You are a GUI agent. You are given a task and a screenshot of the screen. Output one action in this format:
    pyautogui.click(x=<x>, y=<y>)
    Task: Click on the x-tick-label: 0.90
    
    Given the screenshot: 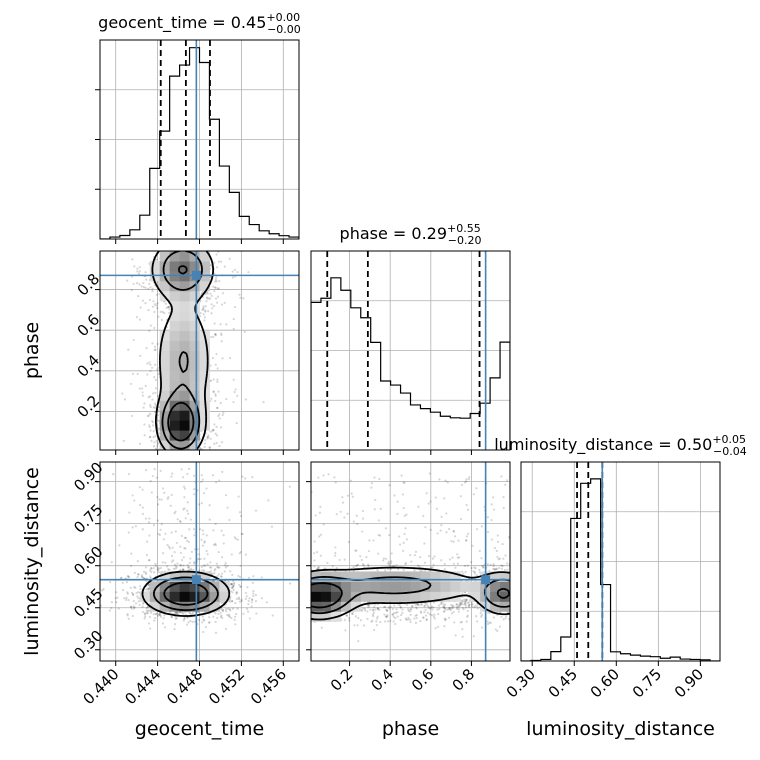 What is the action you would take?
    pyautogui.click(x=689, y=683)
    